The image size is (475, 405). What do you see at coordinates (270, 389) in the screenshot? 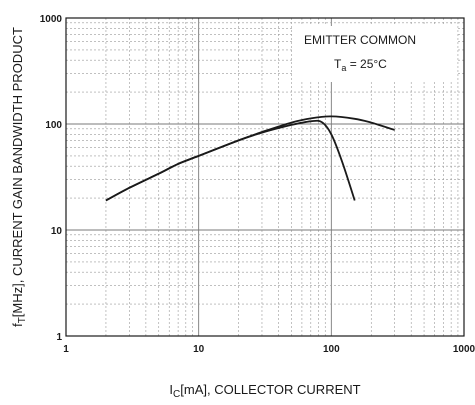
I see `x-axis-label-rest: [mA], COLLECTOR CURRENT` at bounding box center [270, 389].